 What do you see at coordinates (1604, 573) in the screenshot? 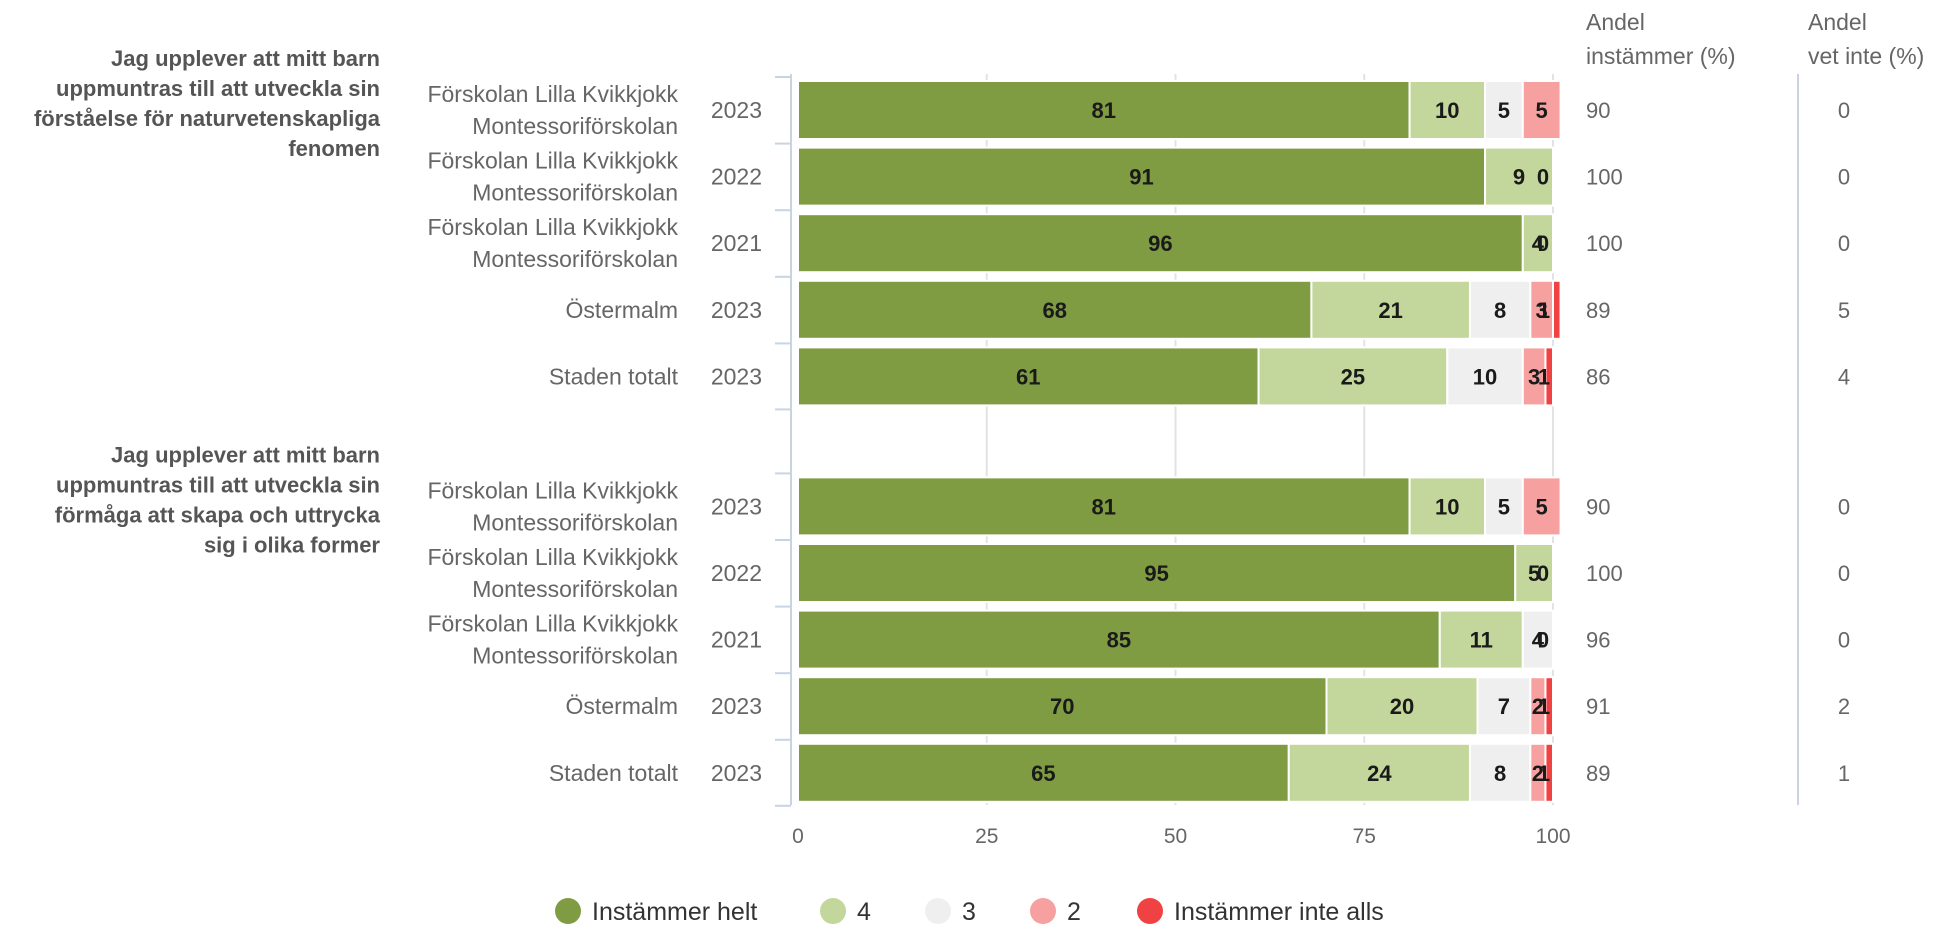
I see `agree-value: 100` at bounding box center [1604, 573].